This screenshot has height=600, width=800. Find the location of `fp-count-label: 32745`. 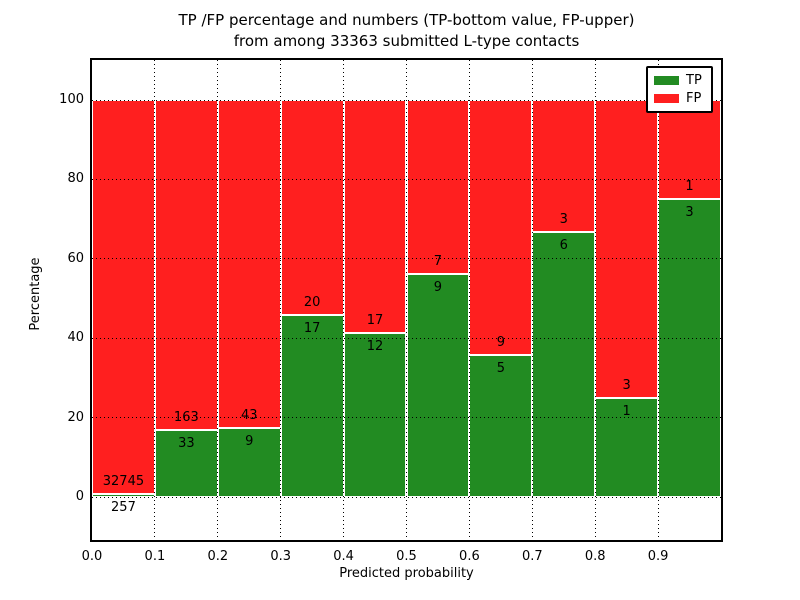

fp-count-label: 32745 is located at coordinates (123, 481).